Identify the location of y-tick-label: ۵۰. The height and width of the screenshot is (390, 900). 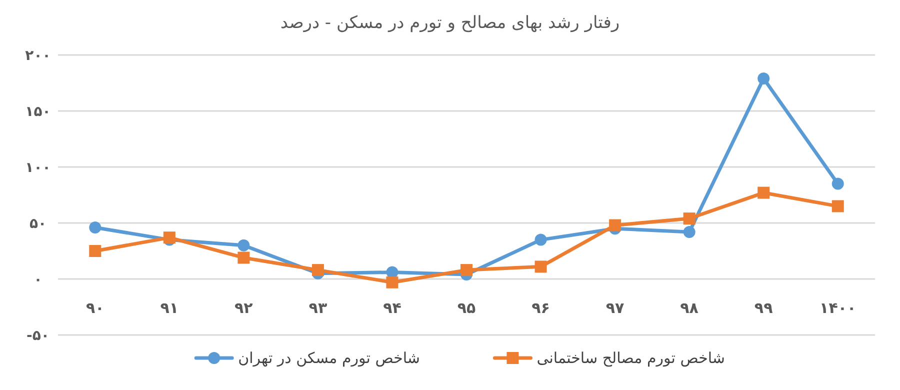
(38, 224).